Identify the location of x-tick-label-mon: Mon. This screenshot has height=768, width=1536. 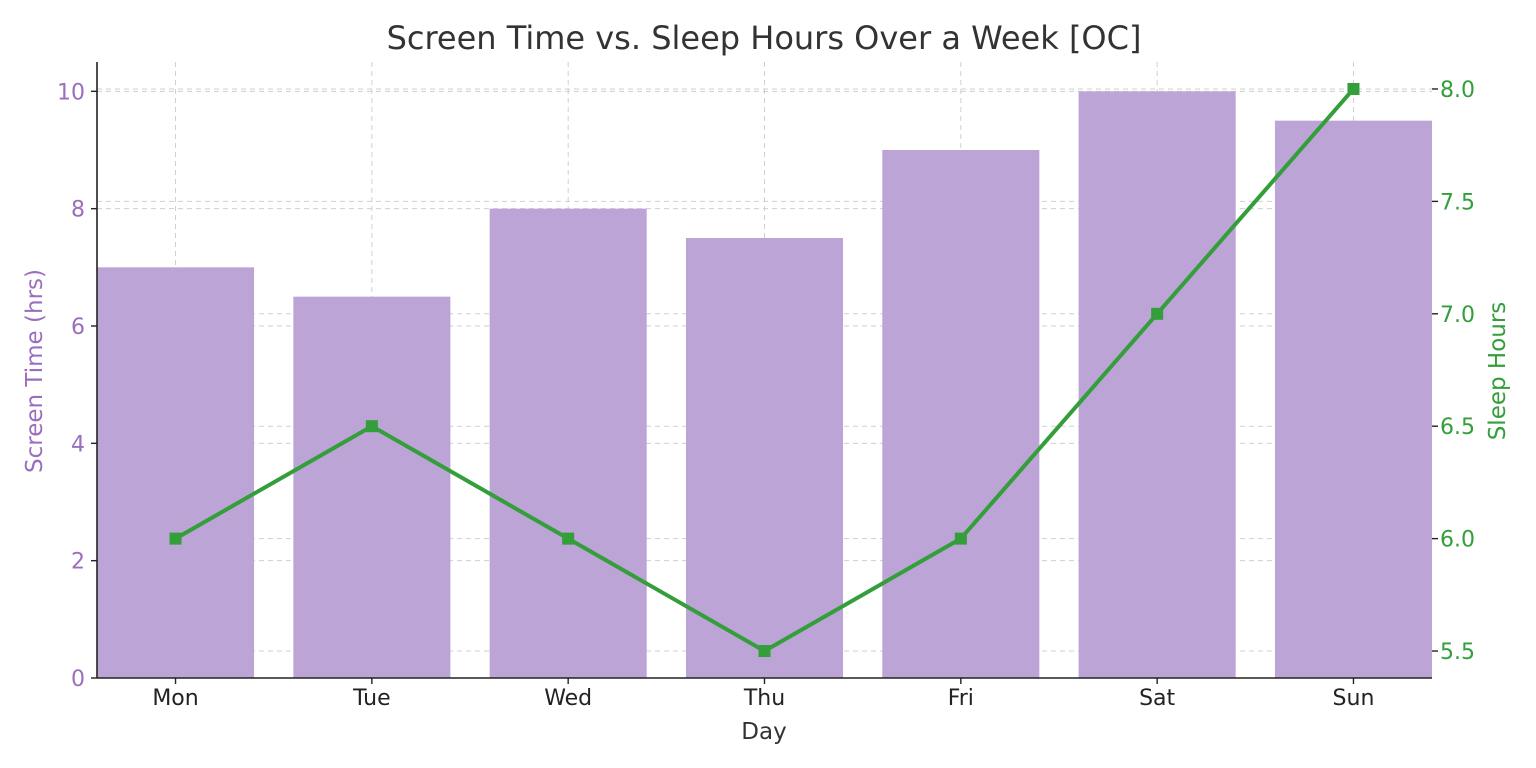
(175, 698).